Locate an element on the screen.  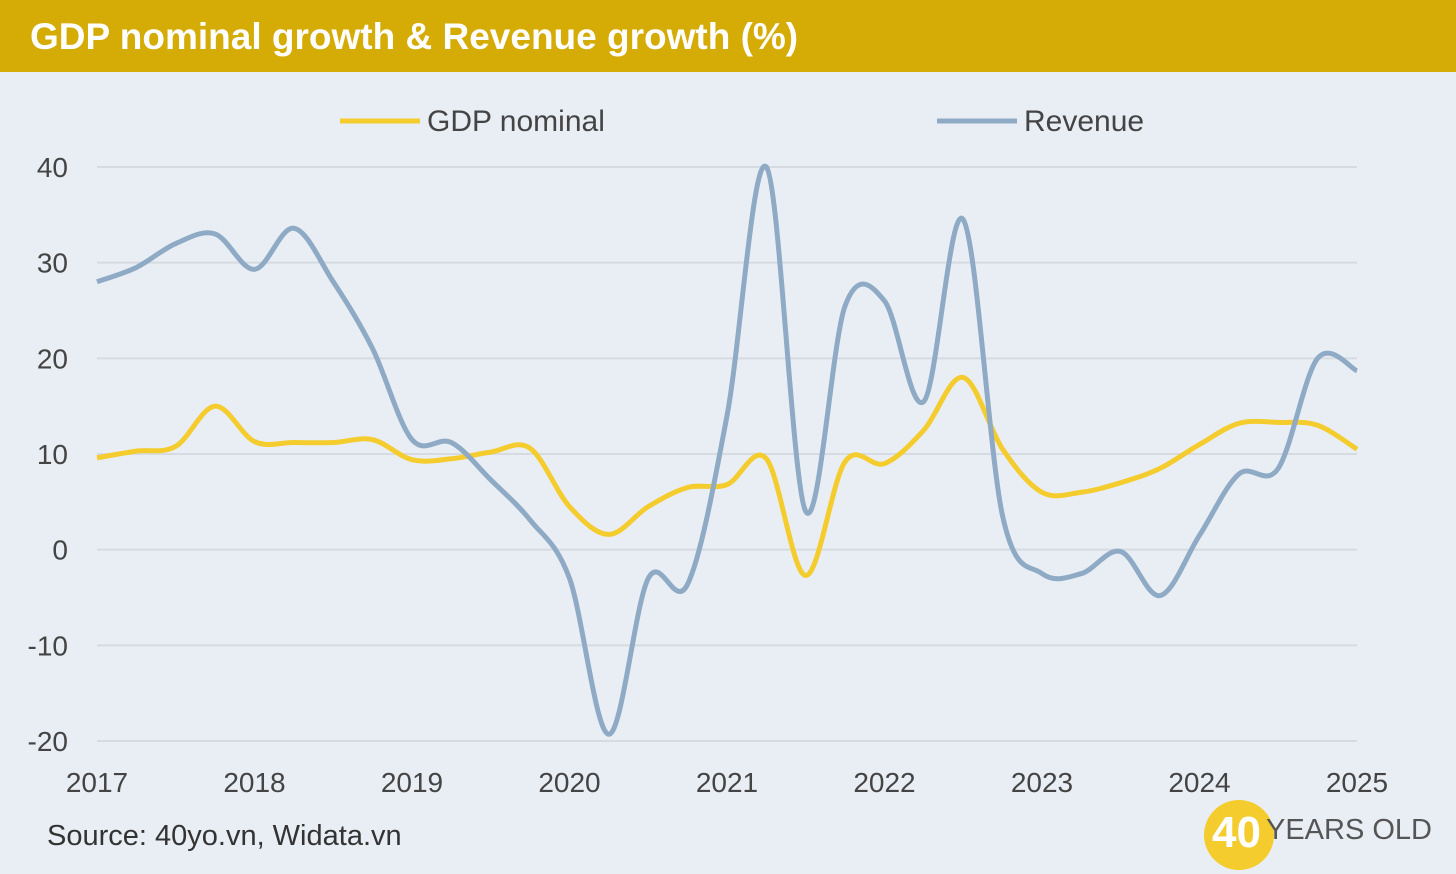
x-tick-label: 2023 is located at coordinates (1042, 782).